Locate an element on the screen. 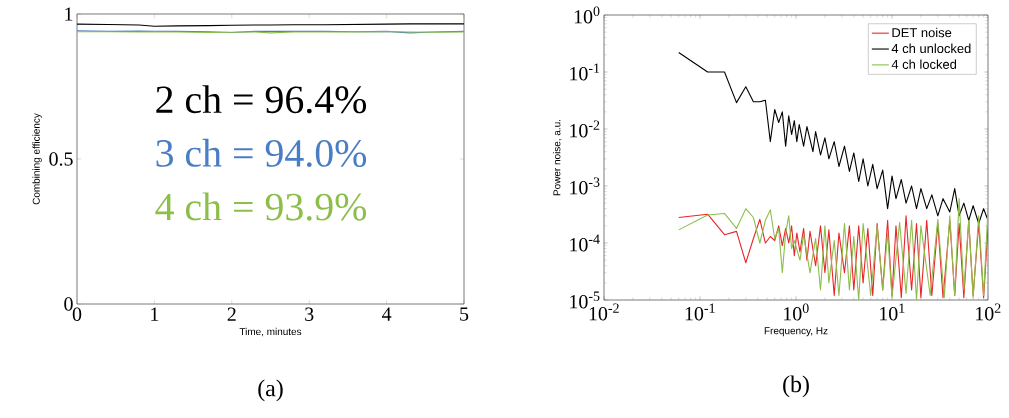  y-tick-label: 10$^{-4}$ is located at coordinates (585, 243).